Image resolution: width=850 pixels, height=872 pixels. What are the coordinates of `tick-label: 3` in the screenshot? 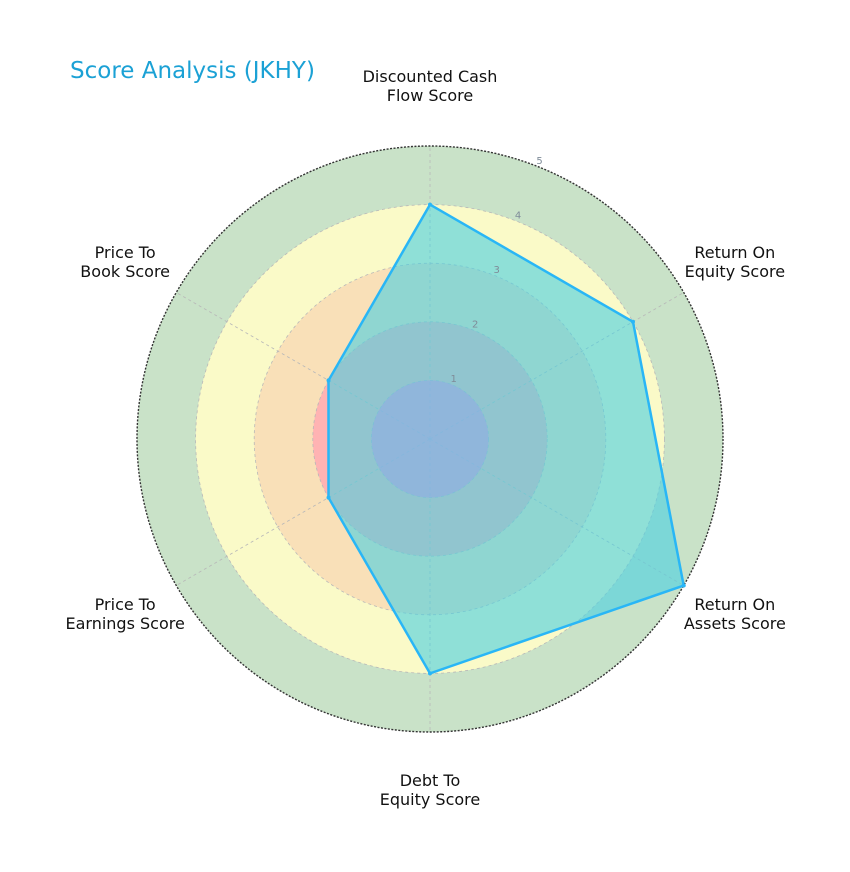 It's located at (496, 270).